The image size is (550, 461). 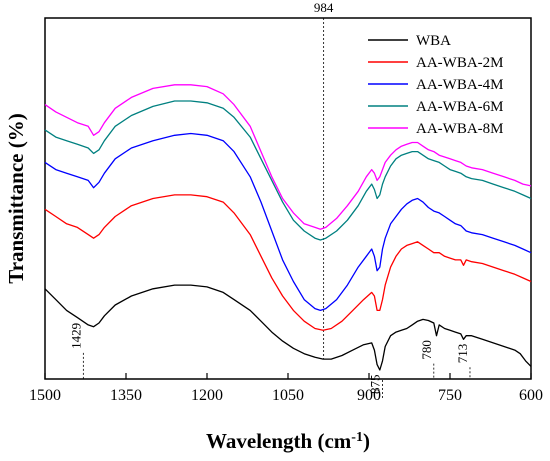 What do you see at coordinates (366, 441) in the screenshot?
I see `x-axis-title-close: )` at bounding box center [366, 441].